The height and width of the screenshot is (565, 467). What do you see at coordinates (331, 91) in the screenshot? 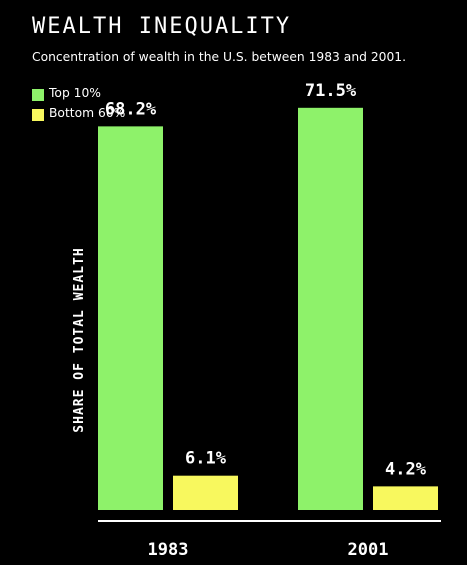
I see `data-label-top-10-2001: 71.5%` at bounding box center [331, 91].